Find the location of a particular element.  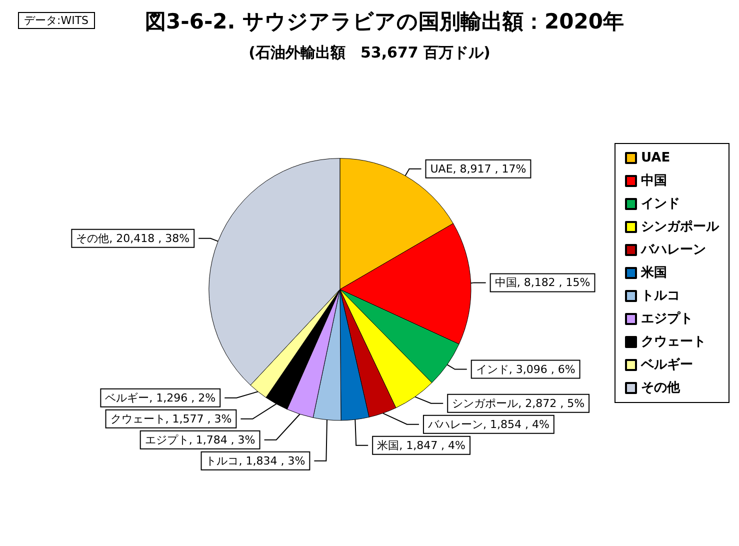

legend-label: ベルギー is located at coordinates (666, 365).